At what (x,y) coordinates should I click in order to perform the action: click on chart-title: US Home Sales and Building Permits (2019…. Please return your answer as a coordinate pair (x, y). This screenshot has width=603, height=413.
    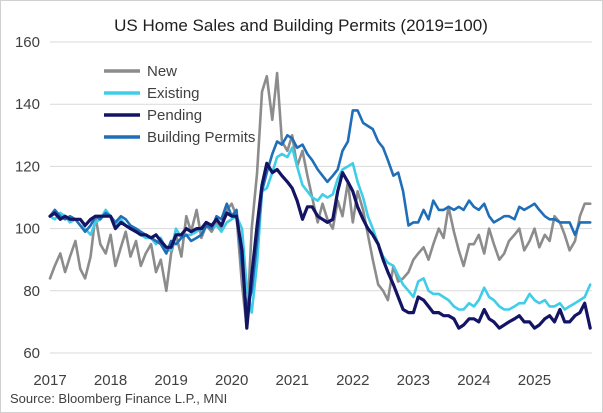
    Looking at the image, I should click on (301, 25).